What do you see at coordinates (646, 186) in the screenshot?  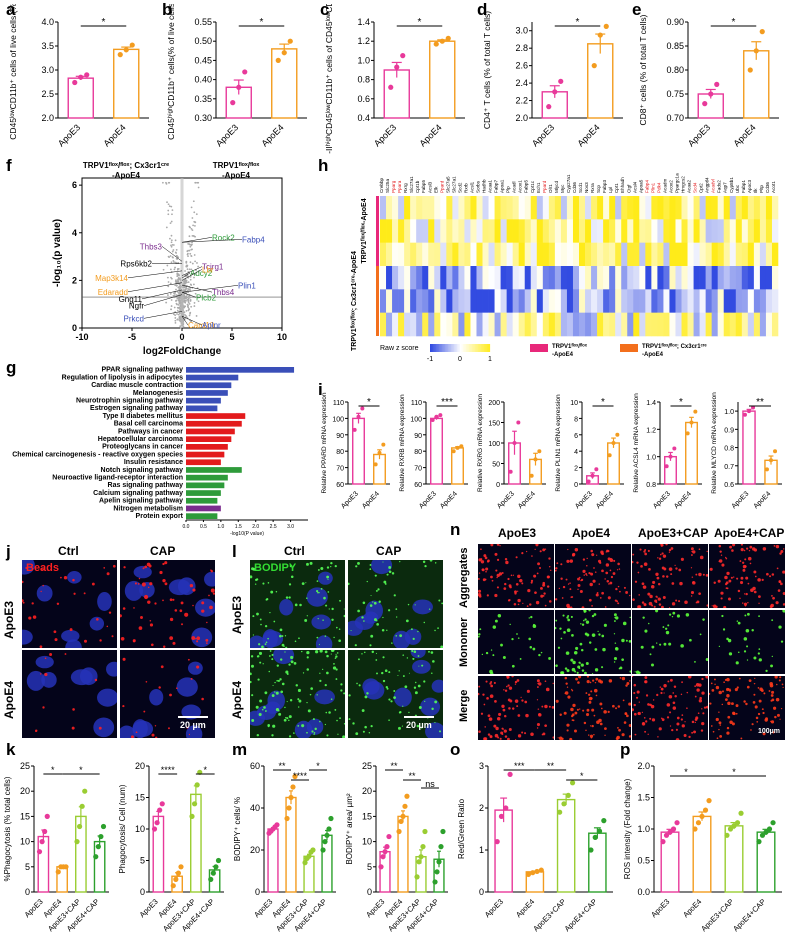 I see `heatmap-gene-label: Fabp4` at bounding box center [646, 186].